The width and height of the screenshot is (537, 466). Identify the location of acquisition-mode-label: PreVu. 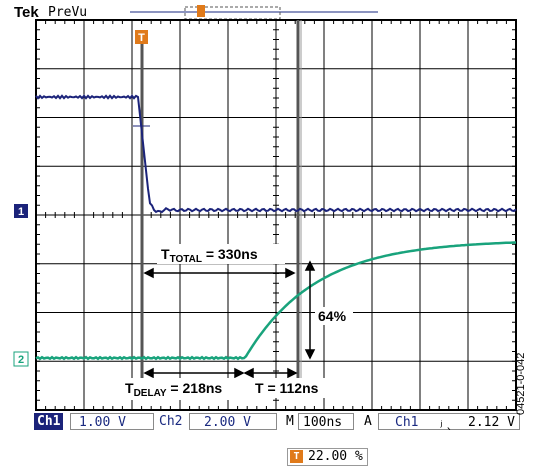
(68, 12).